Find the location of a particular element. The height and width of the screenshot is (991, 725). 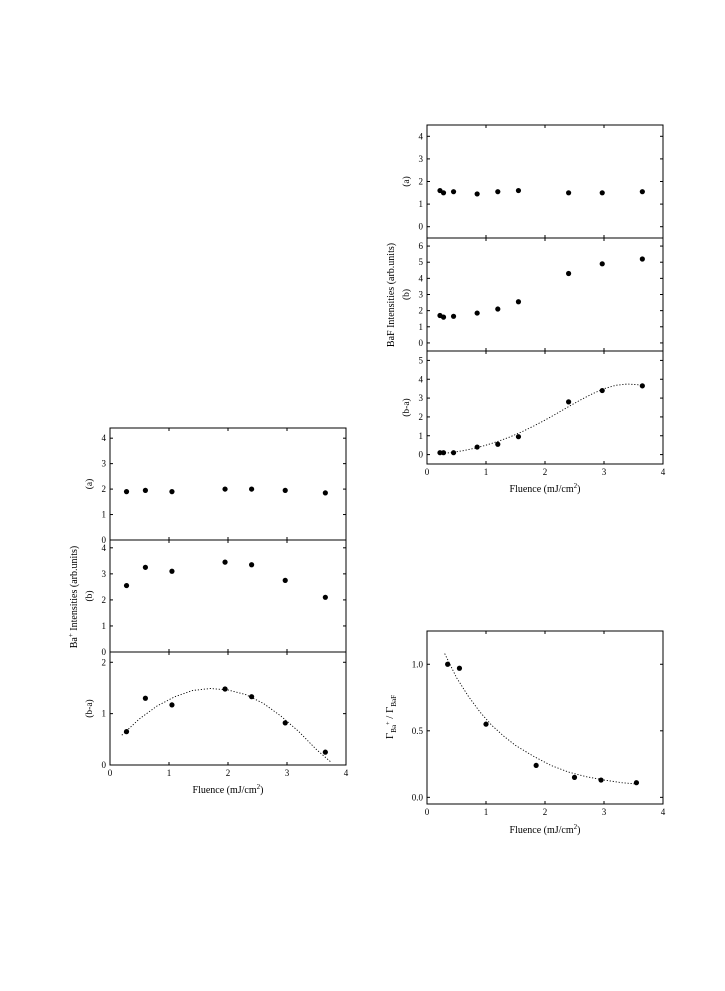

panel-1: 0 1 2 3 4 (b) is located at coordinates (215, 598).